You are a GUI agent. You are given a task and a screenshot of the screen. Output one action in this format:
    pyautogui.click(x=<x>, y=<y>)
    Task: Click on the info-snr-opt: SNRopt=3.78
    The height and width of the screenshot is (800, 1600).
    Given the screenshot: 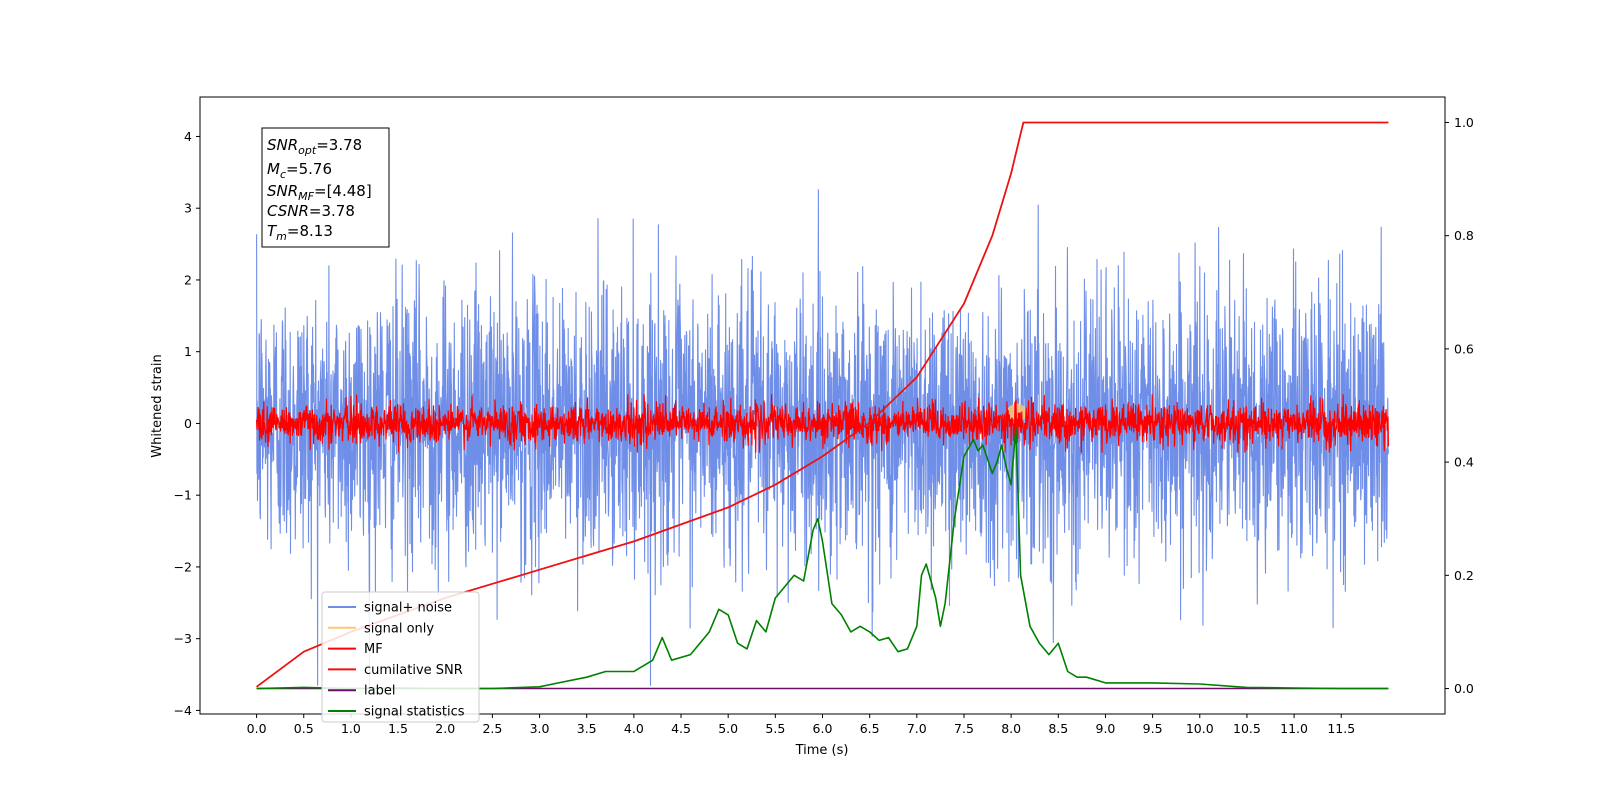 What is the action you would take?
    pyautogui.click(x=314, y=146)
    